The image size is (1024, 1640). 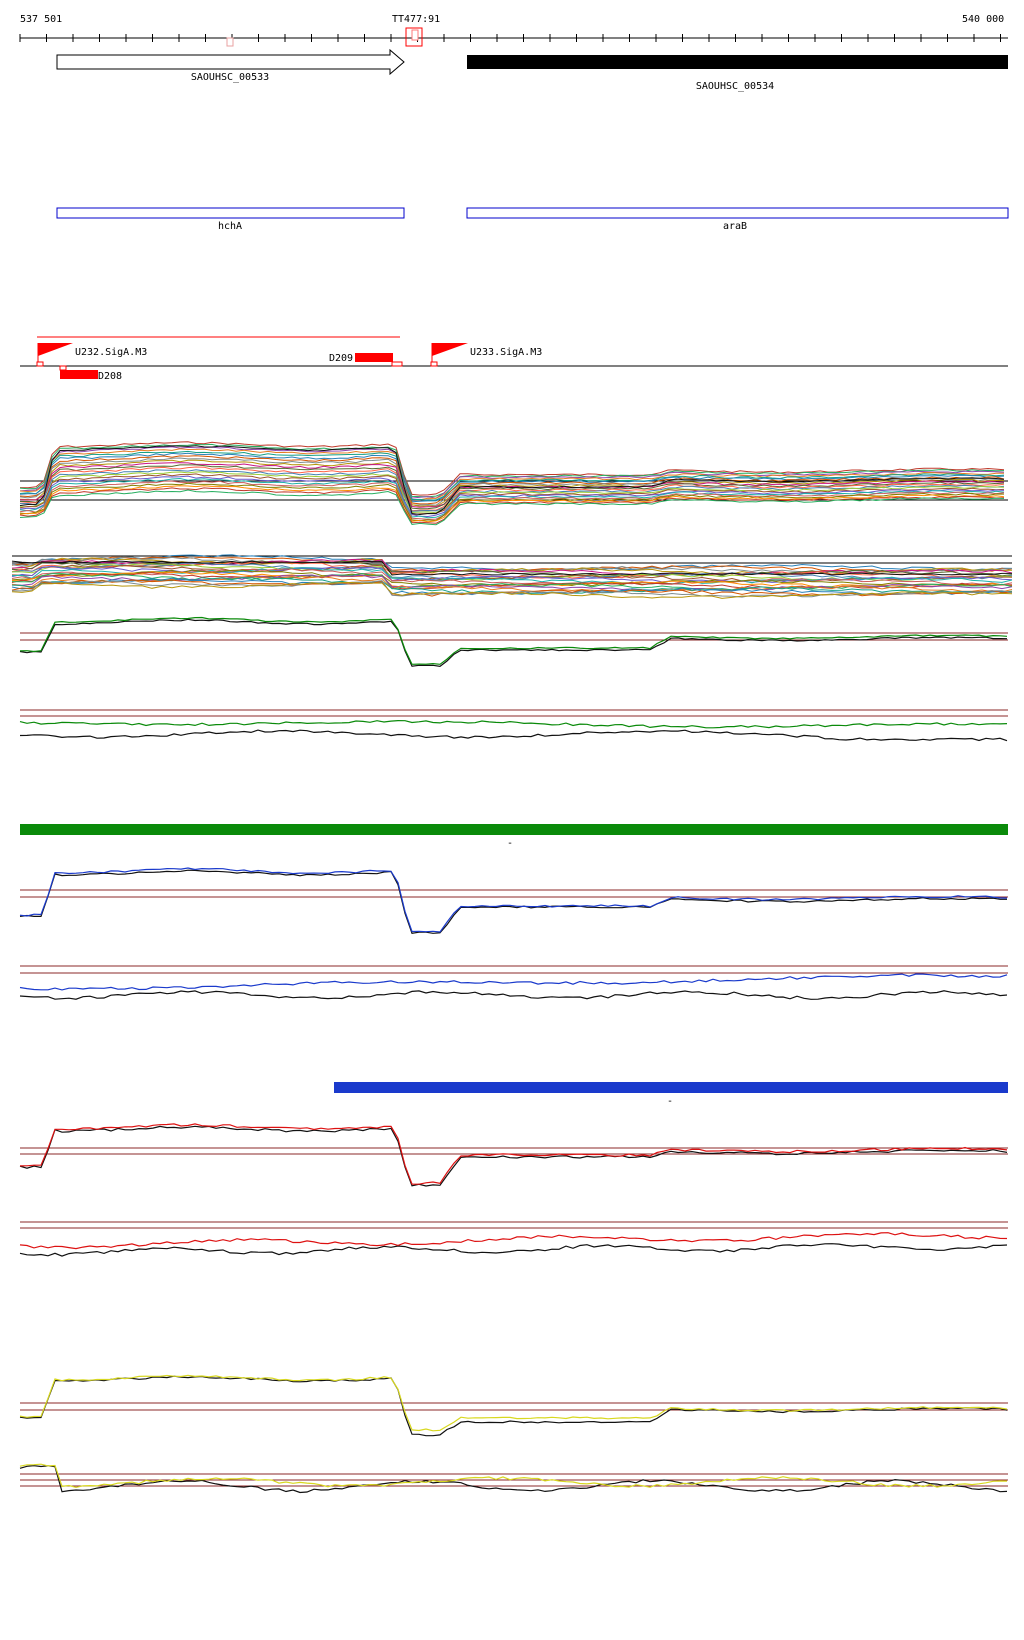 What do you see at coordinates (41, 19) in the screenshot?
I see `ruler-start-label: 537 501` at bounding box center [41, 19].